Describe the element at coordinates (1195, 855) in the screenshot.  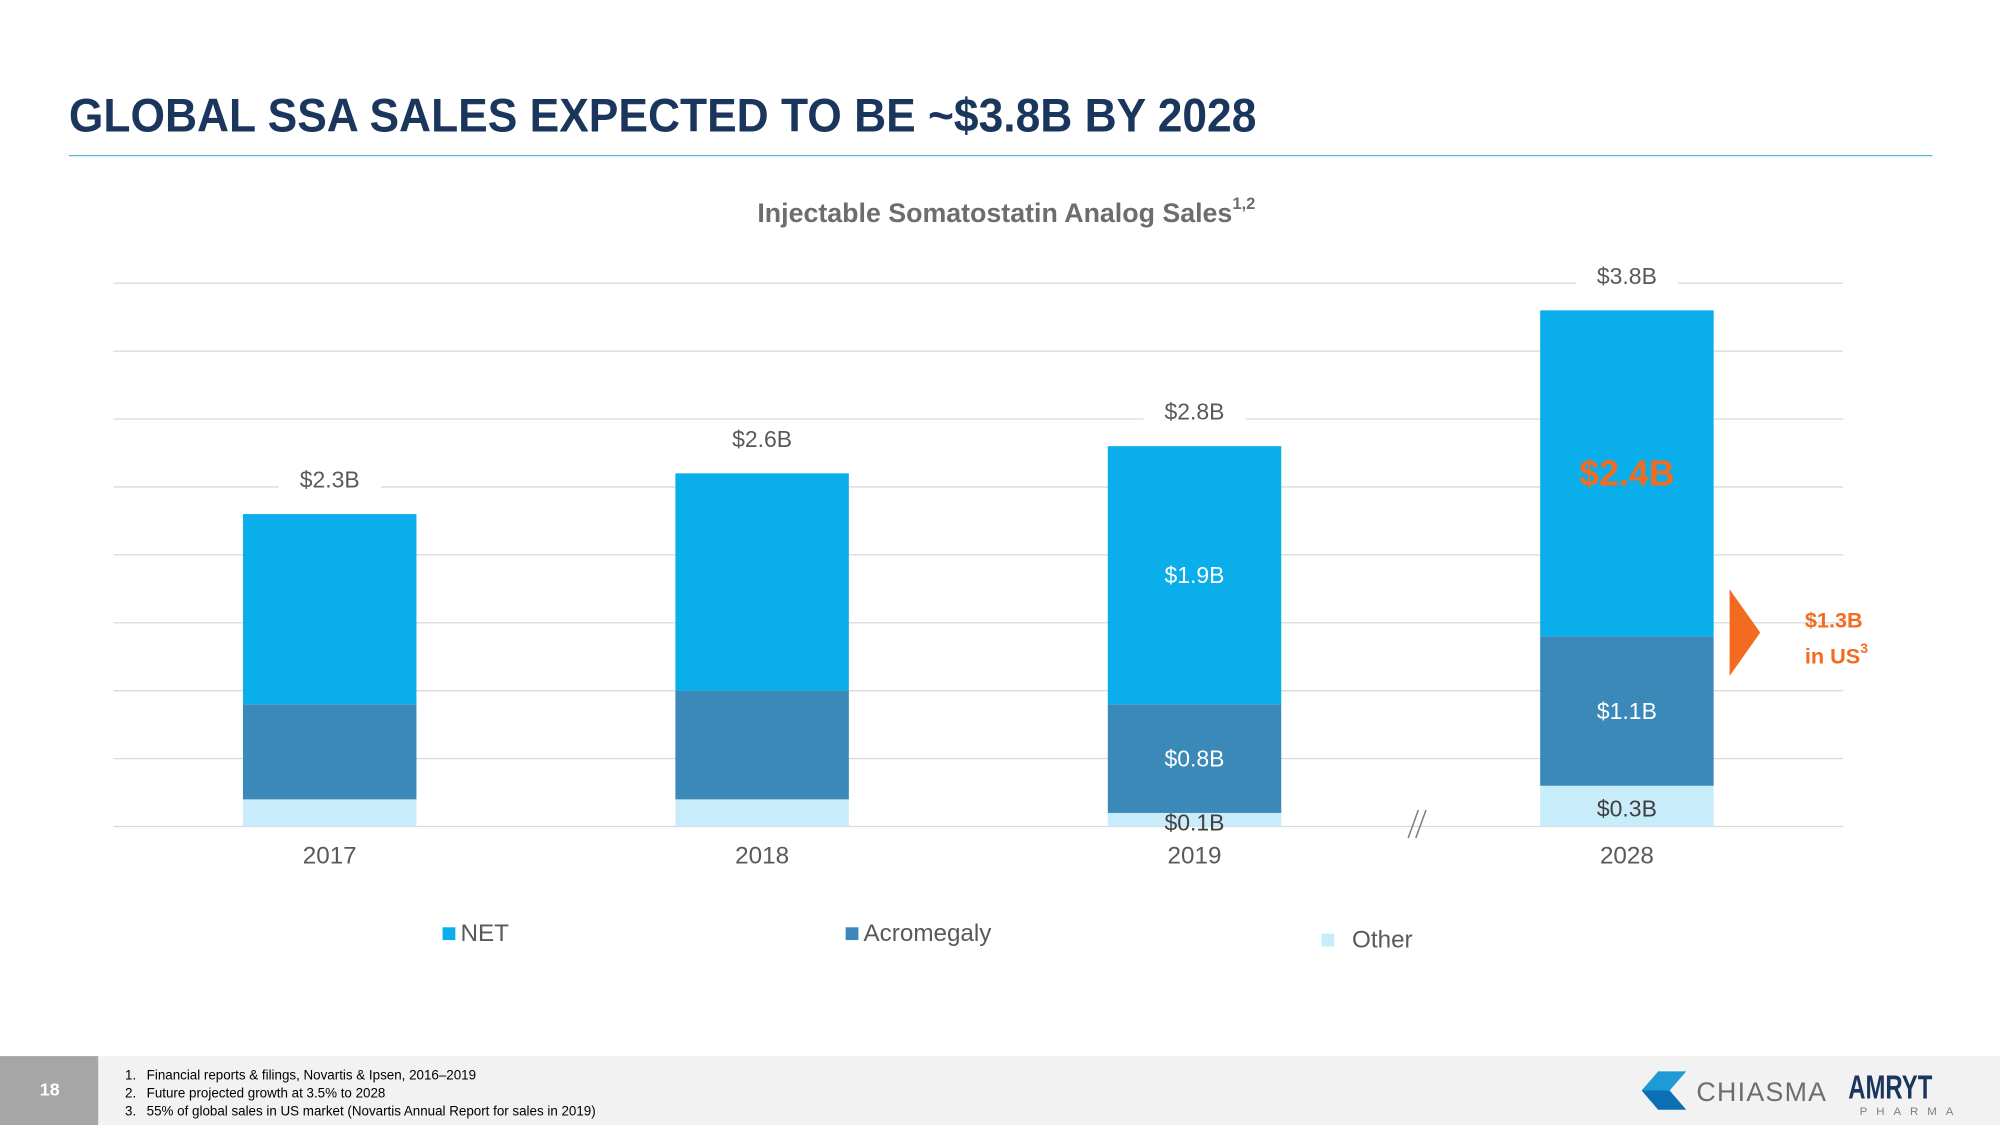
I see `x-tick-label: 2019` at that location.